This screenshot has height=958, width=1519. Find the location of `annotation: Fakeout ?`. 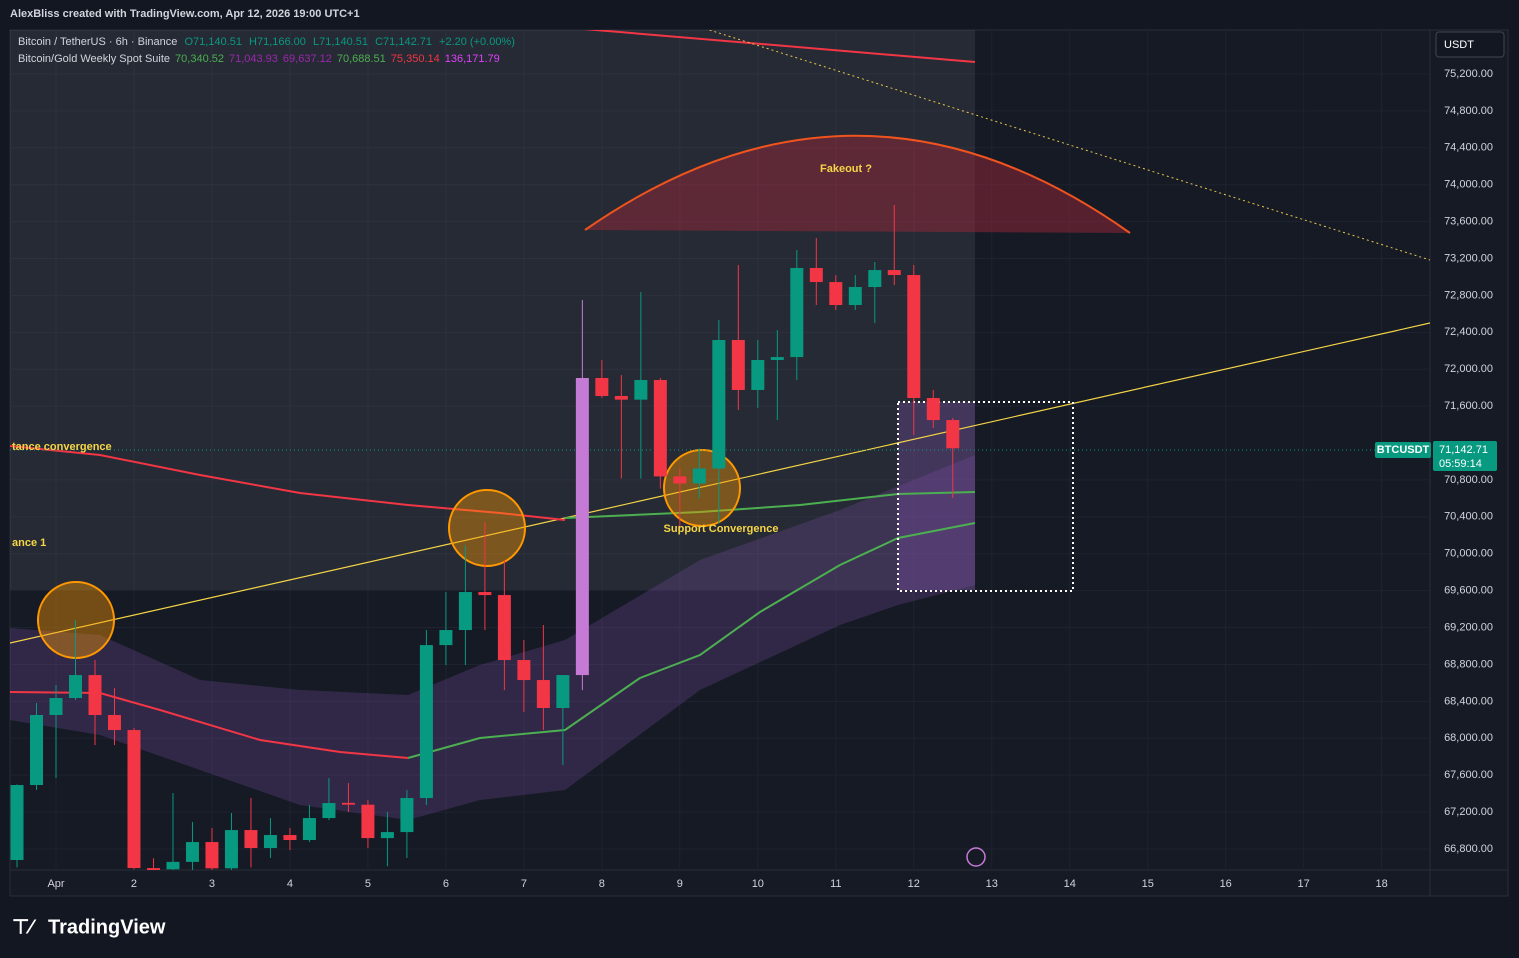

annotation: Fakeout ? is located at coordinates (846, 169).